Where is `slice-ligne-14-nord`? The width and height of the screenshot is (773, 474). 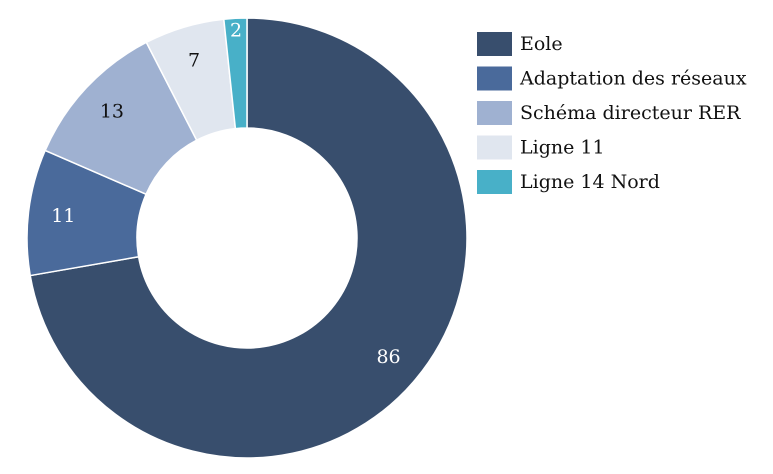 slice-ligne-14-nord is located at coordinates (235, 73).